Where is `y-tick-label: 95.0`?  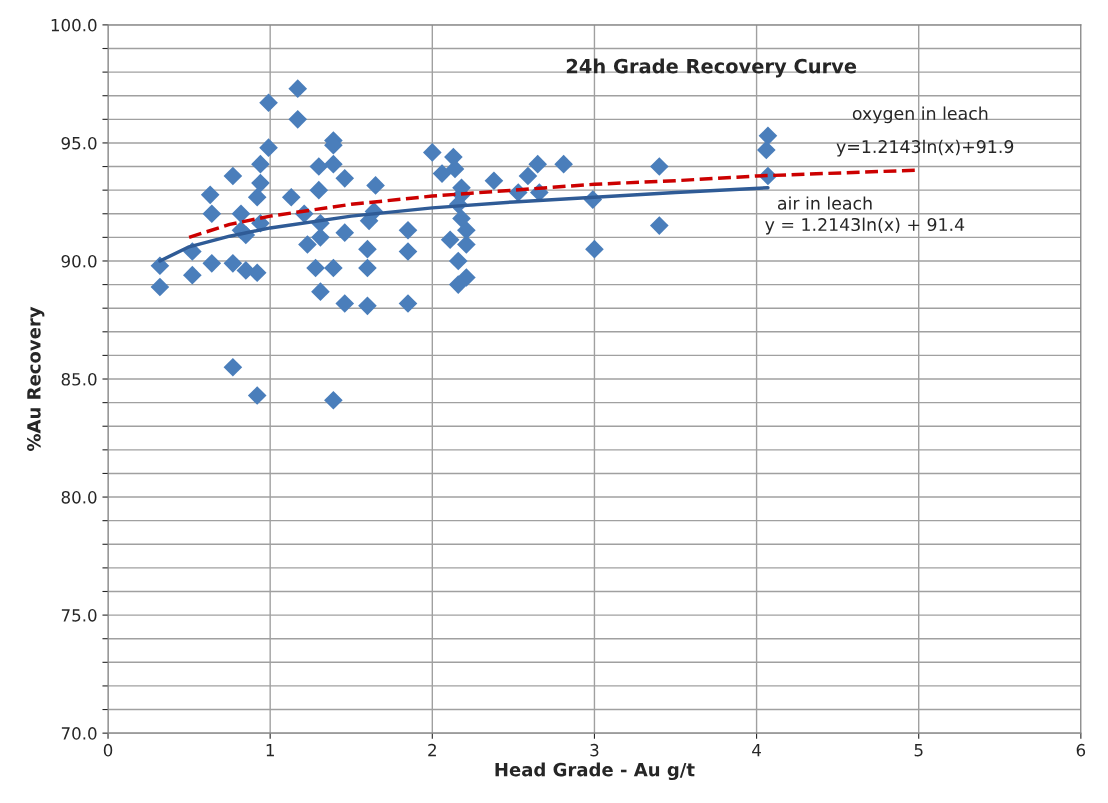 y-tick-label: 95.0 is located at coordinates (79, 143).